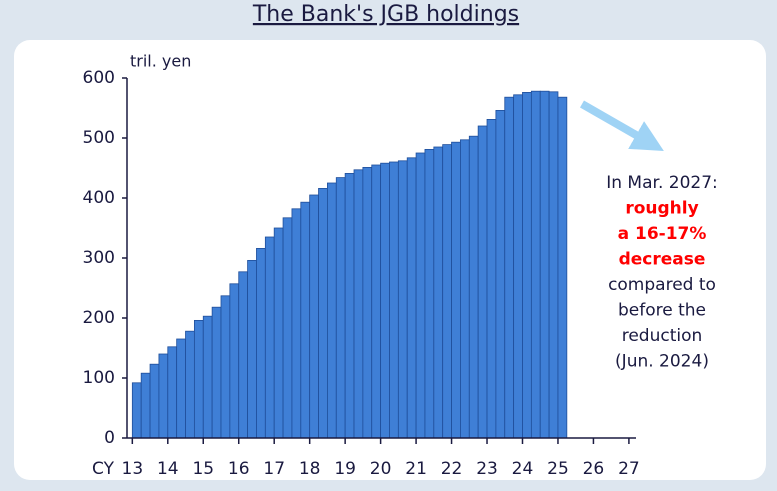  Describe the element at coordinates (662, 362) in the screenshot. I see `annotation-line: (Jun. 2024)` at that location.